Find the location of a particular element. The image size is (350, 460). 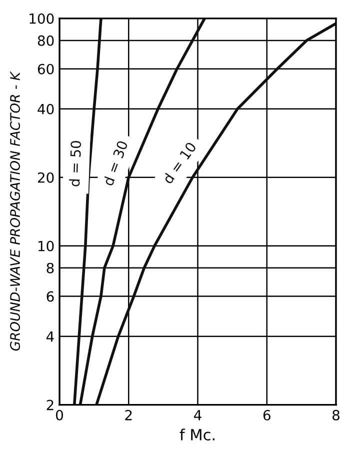

x-axis-title: f Mc. is located at coordinates (197, 434).